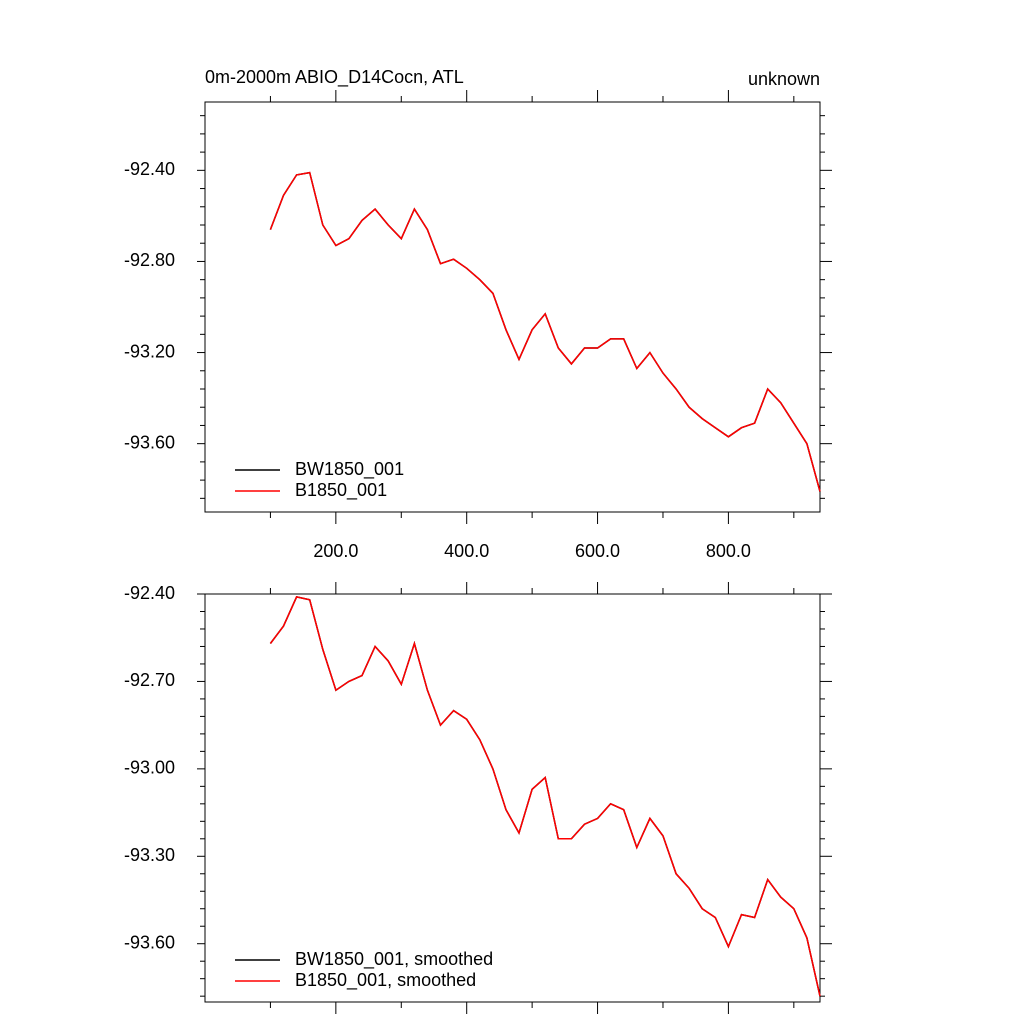 The height and width of the screenshot is (1024, 1024). What do you see at coordinates (349, 469) in the screenshot?
I see `legend-label: BW1850_001` at bounding box center [349, 469].